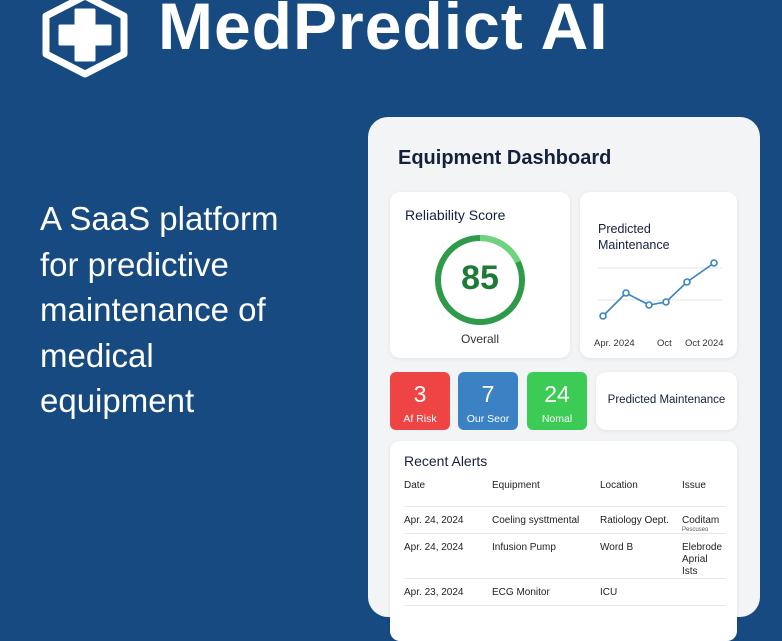 This screenshot has width=782, height=641. What do you see at coordinates (455, 215) in the screenshot?
I see `reliability-title: Reliability Score` at bounding box center [455, 215].